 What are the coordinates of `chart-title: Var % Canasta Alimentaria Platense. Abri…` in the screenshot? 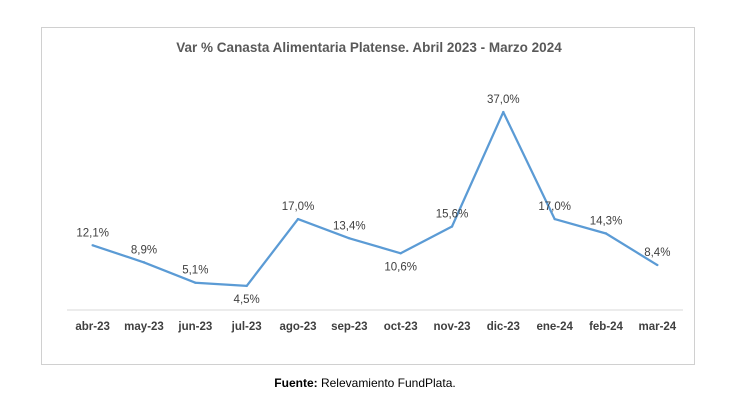 It's located at (369, 47).